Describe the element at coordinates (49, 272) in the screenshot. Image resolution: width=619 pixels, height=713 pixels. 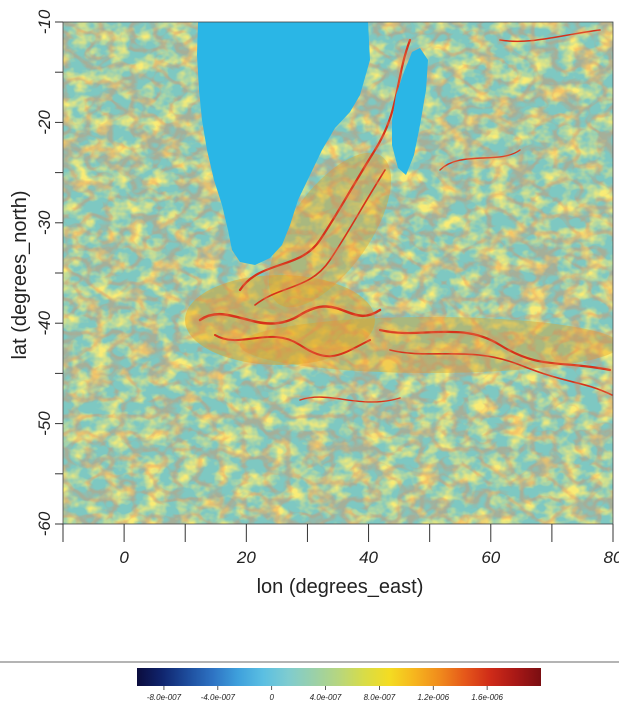
I see `y-axis: -10 -20 -30 -40 -50 -60` at that location.